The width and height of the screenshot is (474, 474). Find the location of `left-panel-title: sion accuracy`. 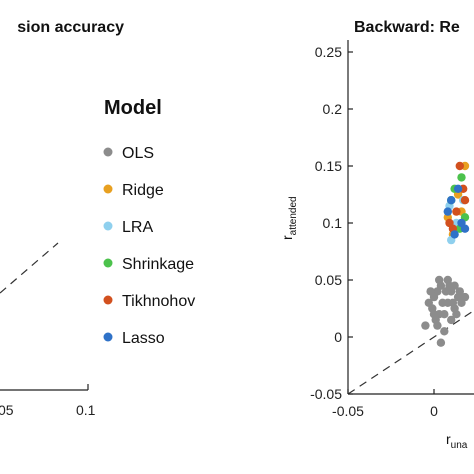

left-panel-title: sion accuracy is located at coordinates (70, 27).